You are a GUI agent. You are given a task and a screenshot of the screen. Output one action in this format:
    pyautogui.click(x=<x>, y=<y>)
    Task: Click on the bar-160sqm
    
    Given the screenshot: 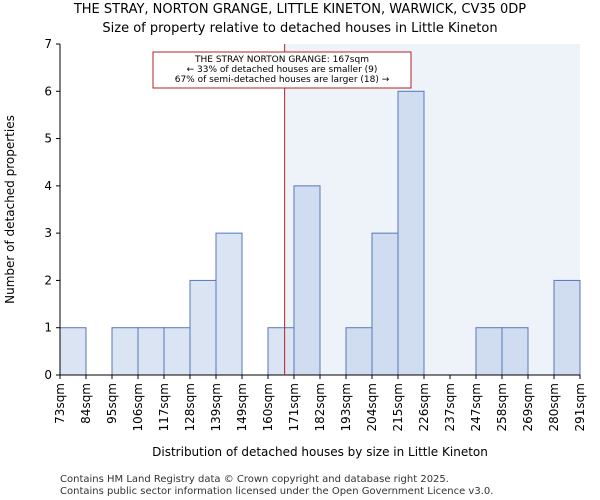 What is the action you would take?
    pyautogui.click(x=281, y=351)
    